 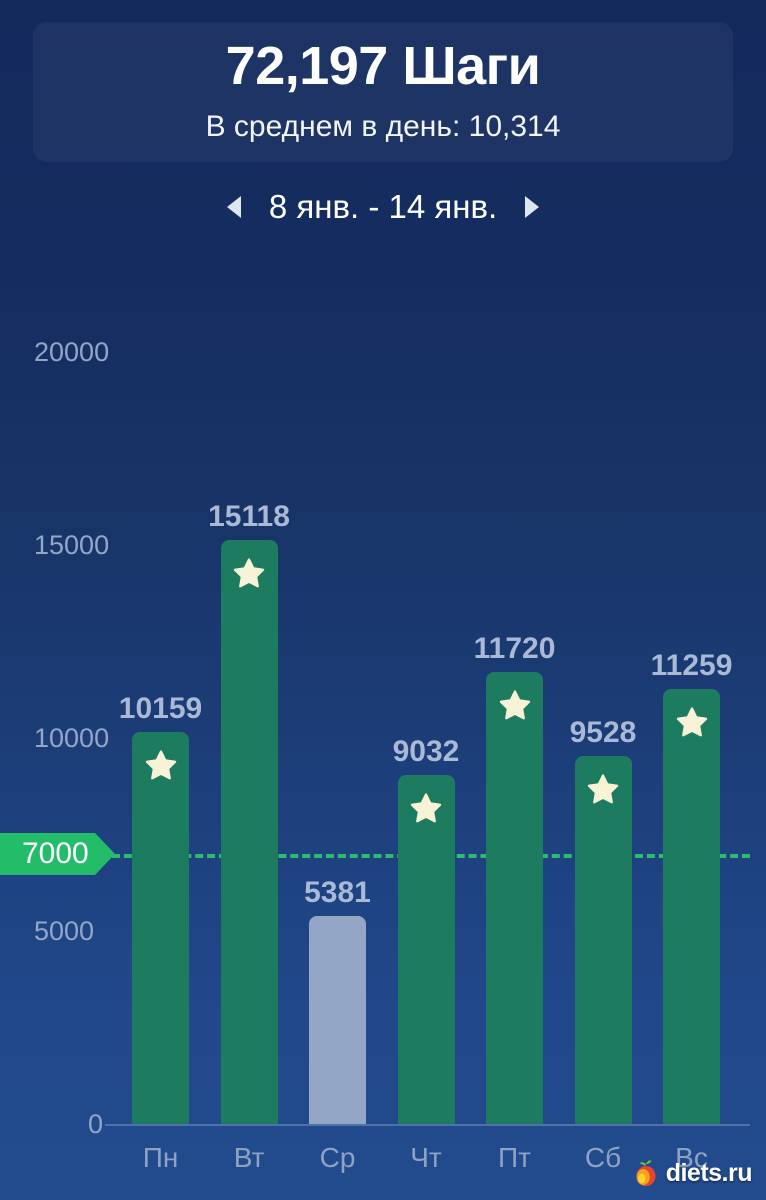 I want to click on bar-Сб, so click(x=603, y=940).